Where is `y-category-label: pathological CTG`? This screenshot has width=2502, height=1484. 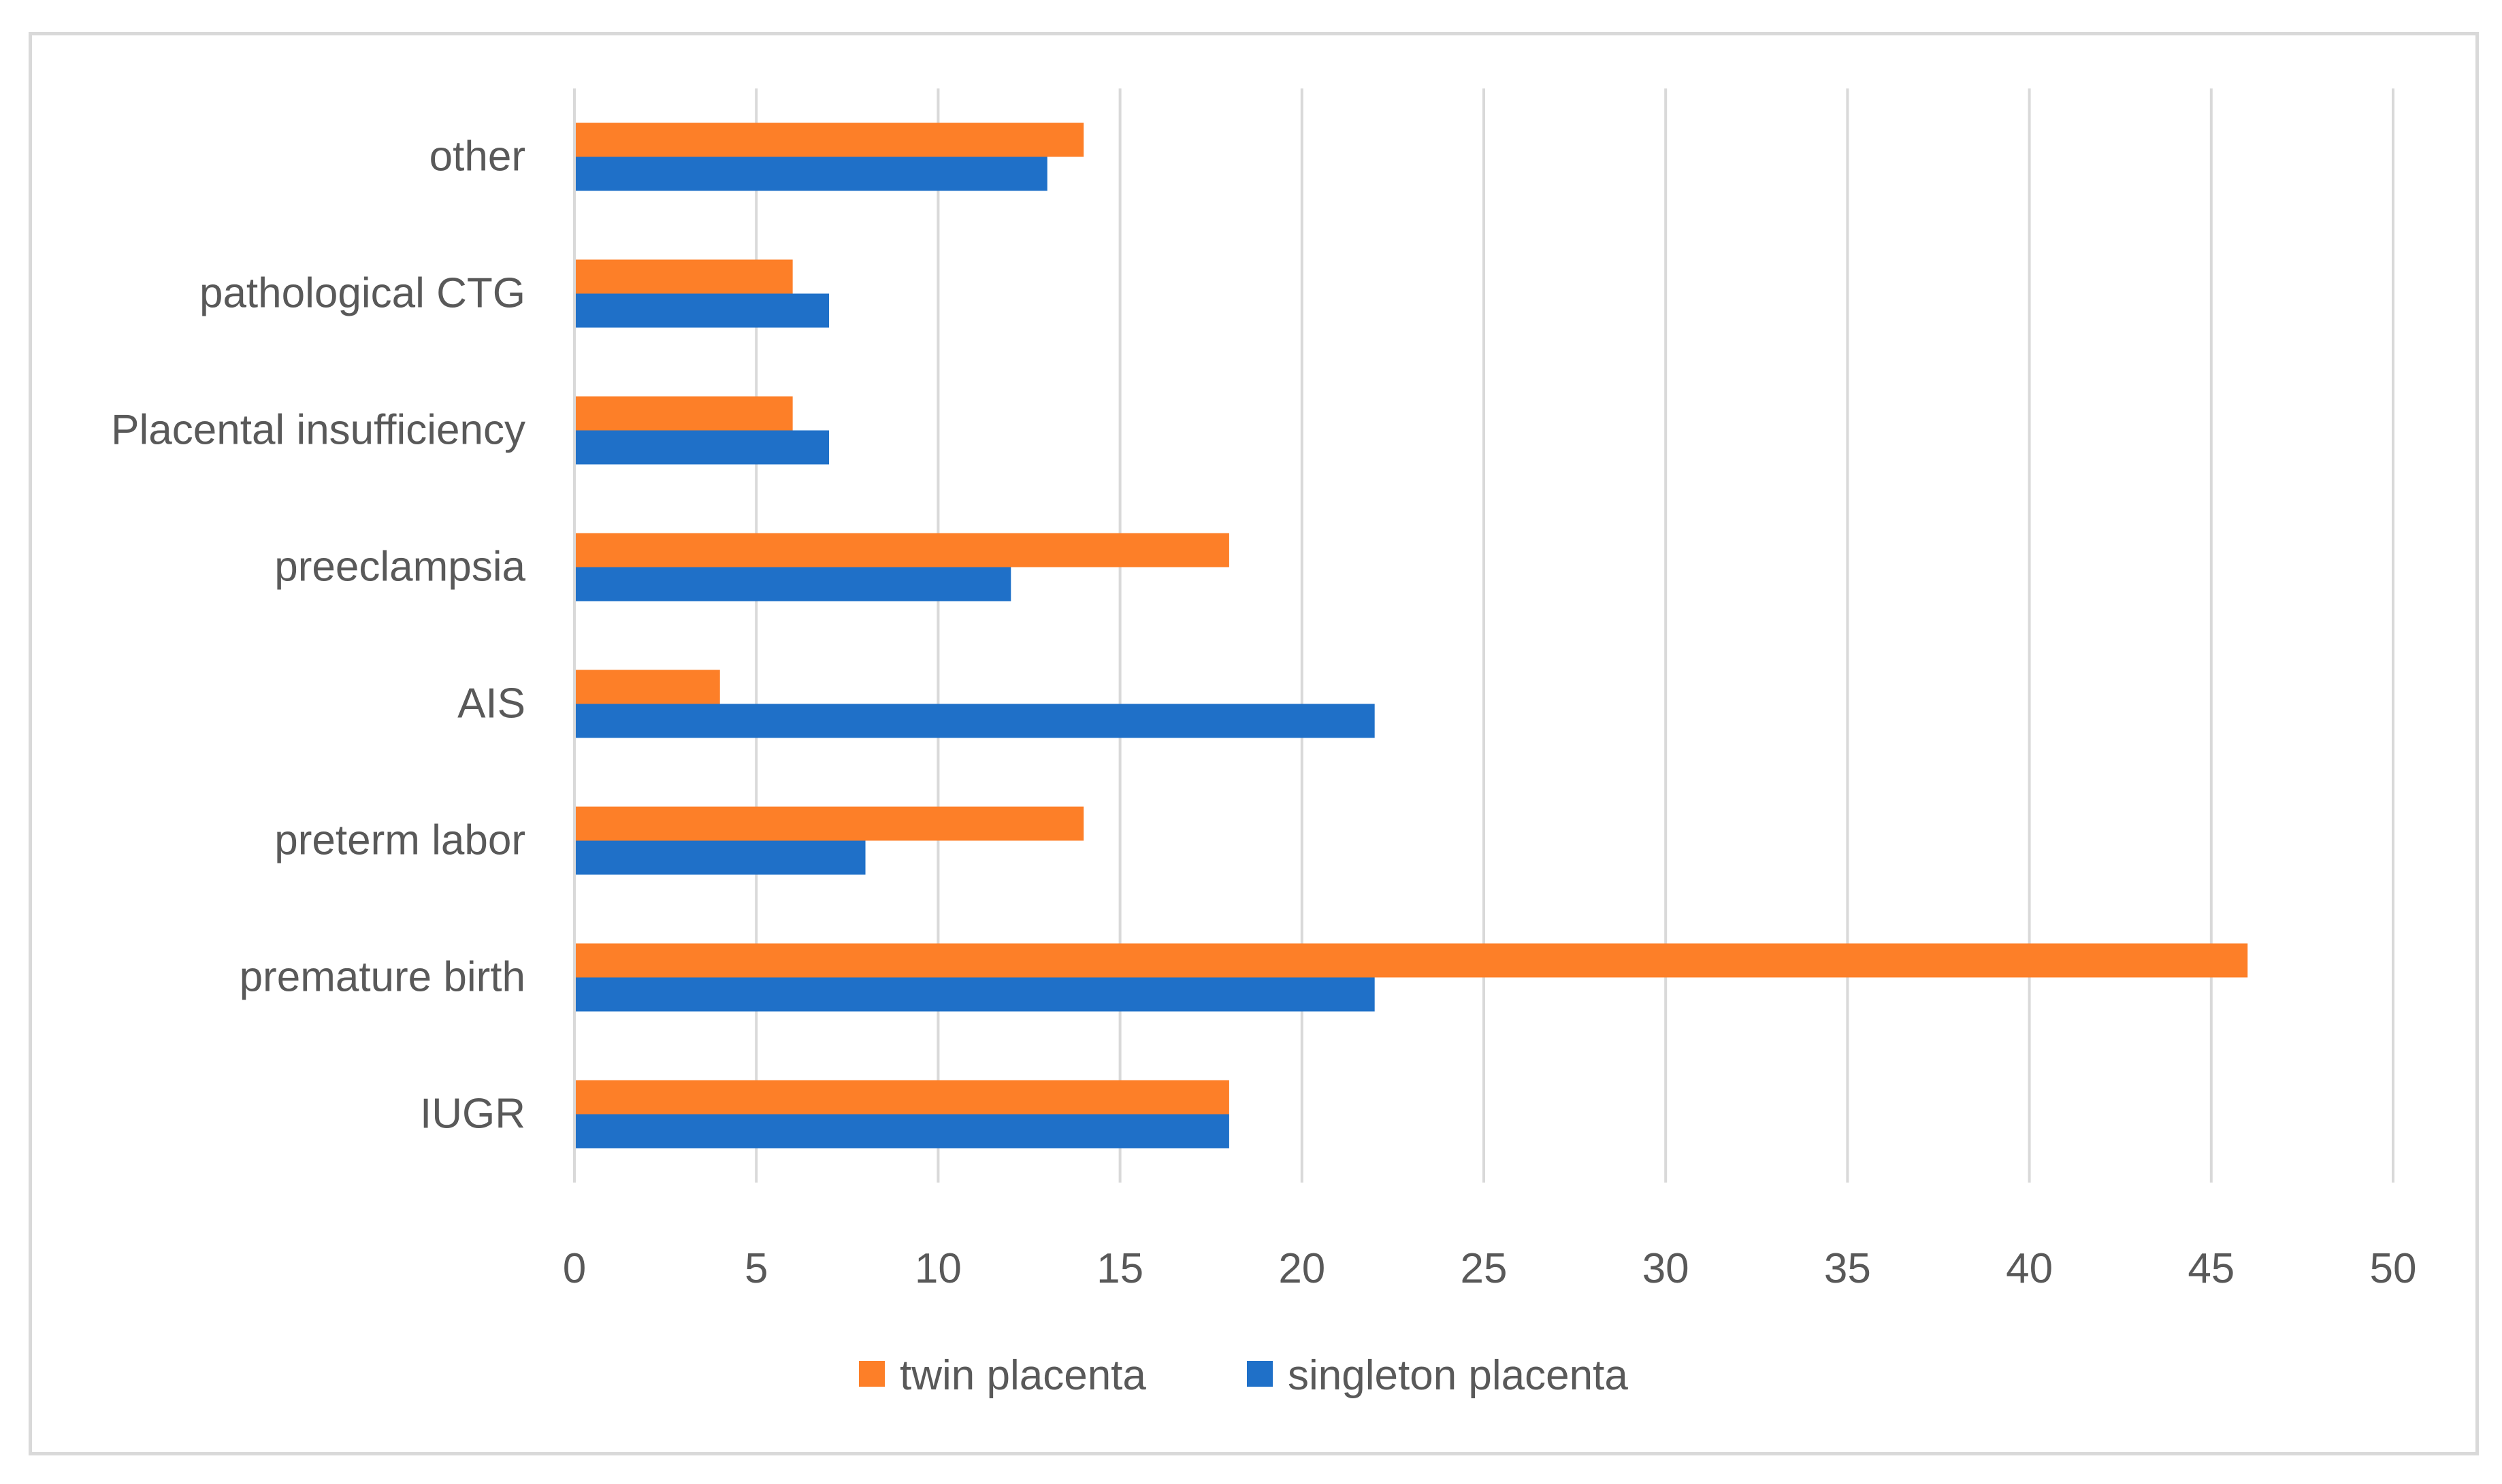 y-category-label: pathological CTG is located at coordinates (362, 293).